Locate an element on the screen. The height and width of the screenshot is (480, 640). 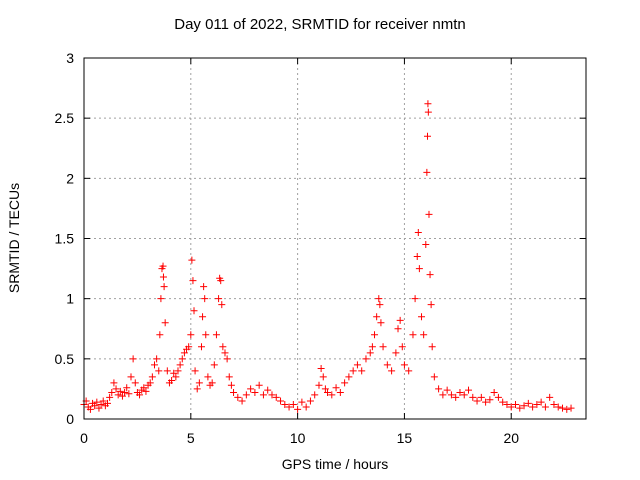
y-tick-label: 1.5 is located at coordinates (65, 239).